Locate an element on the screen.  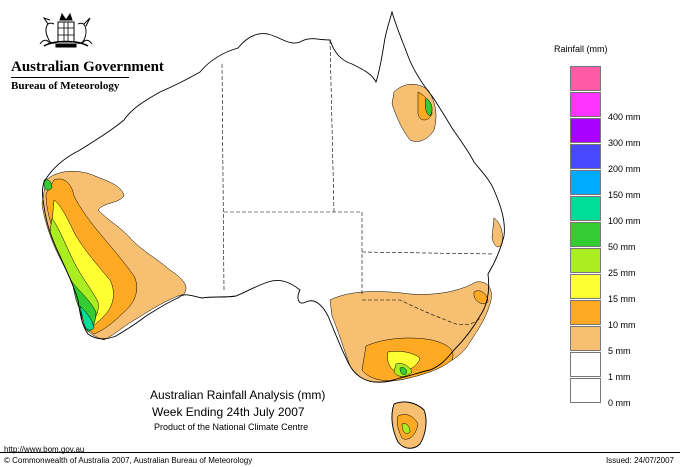
map-title: Australian Rainfall Analysis (mm) is located at coordinates (238, 395).